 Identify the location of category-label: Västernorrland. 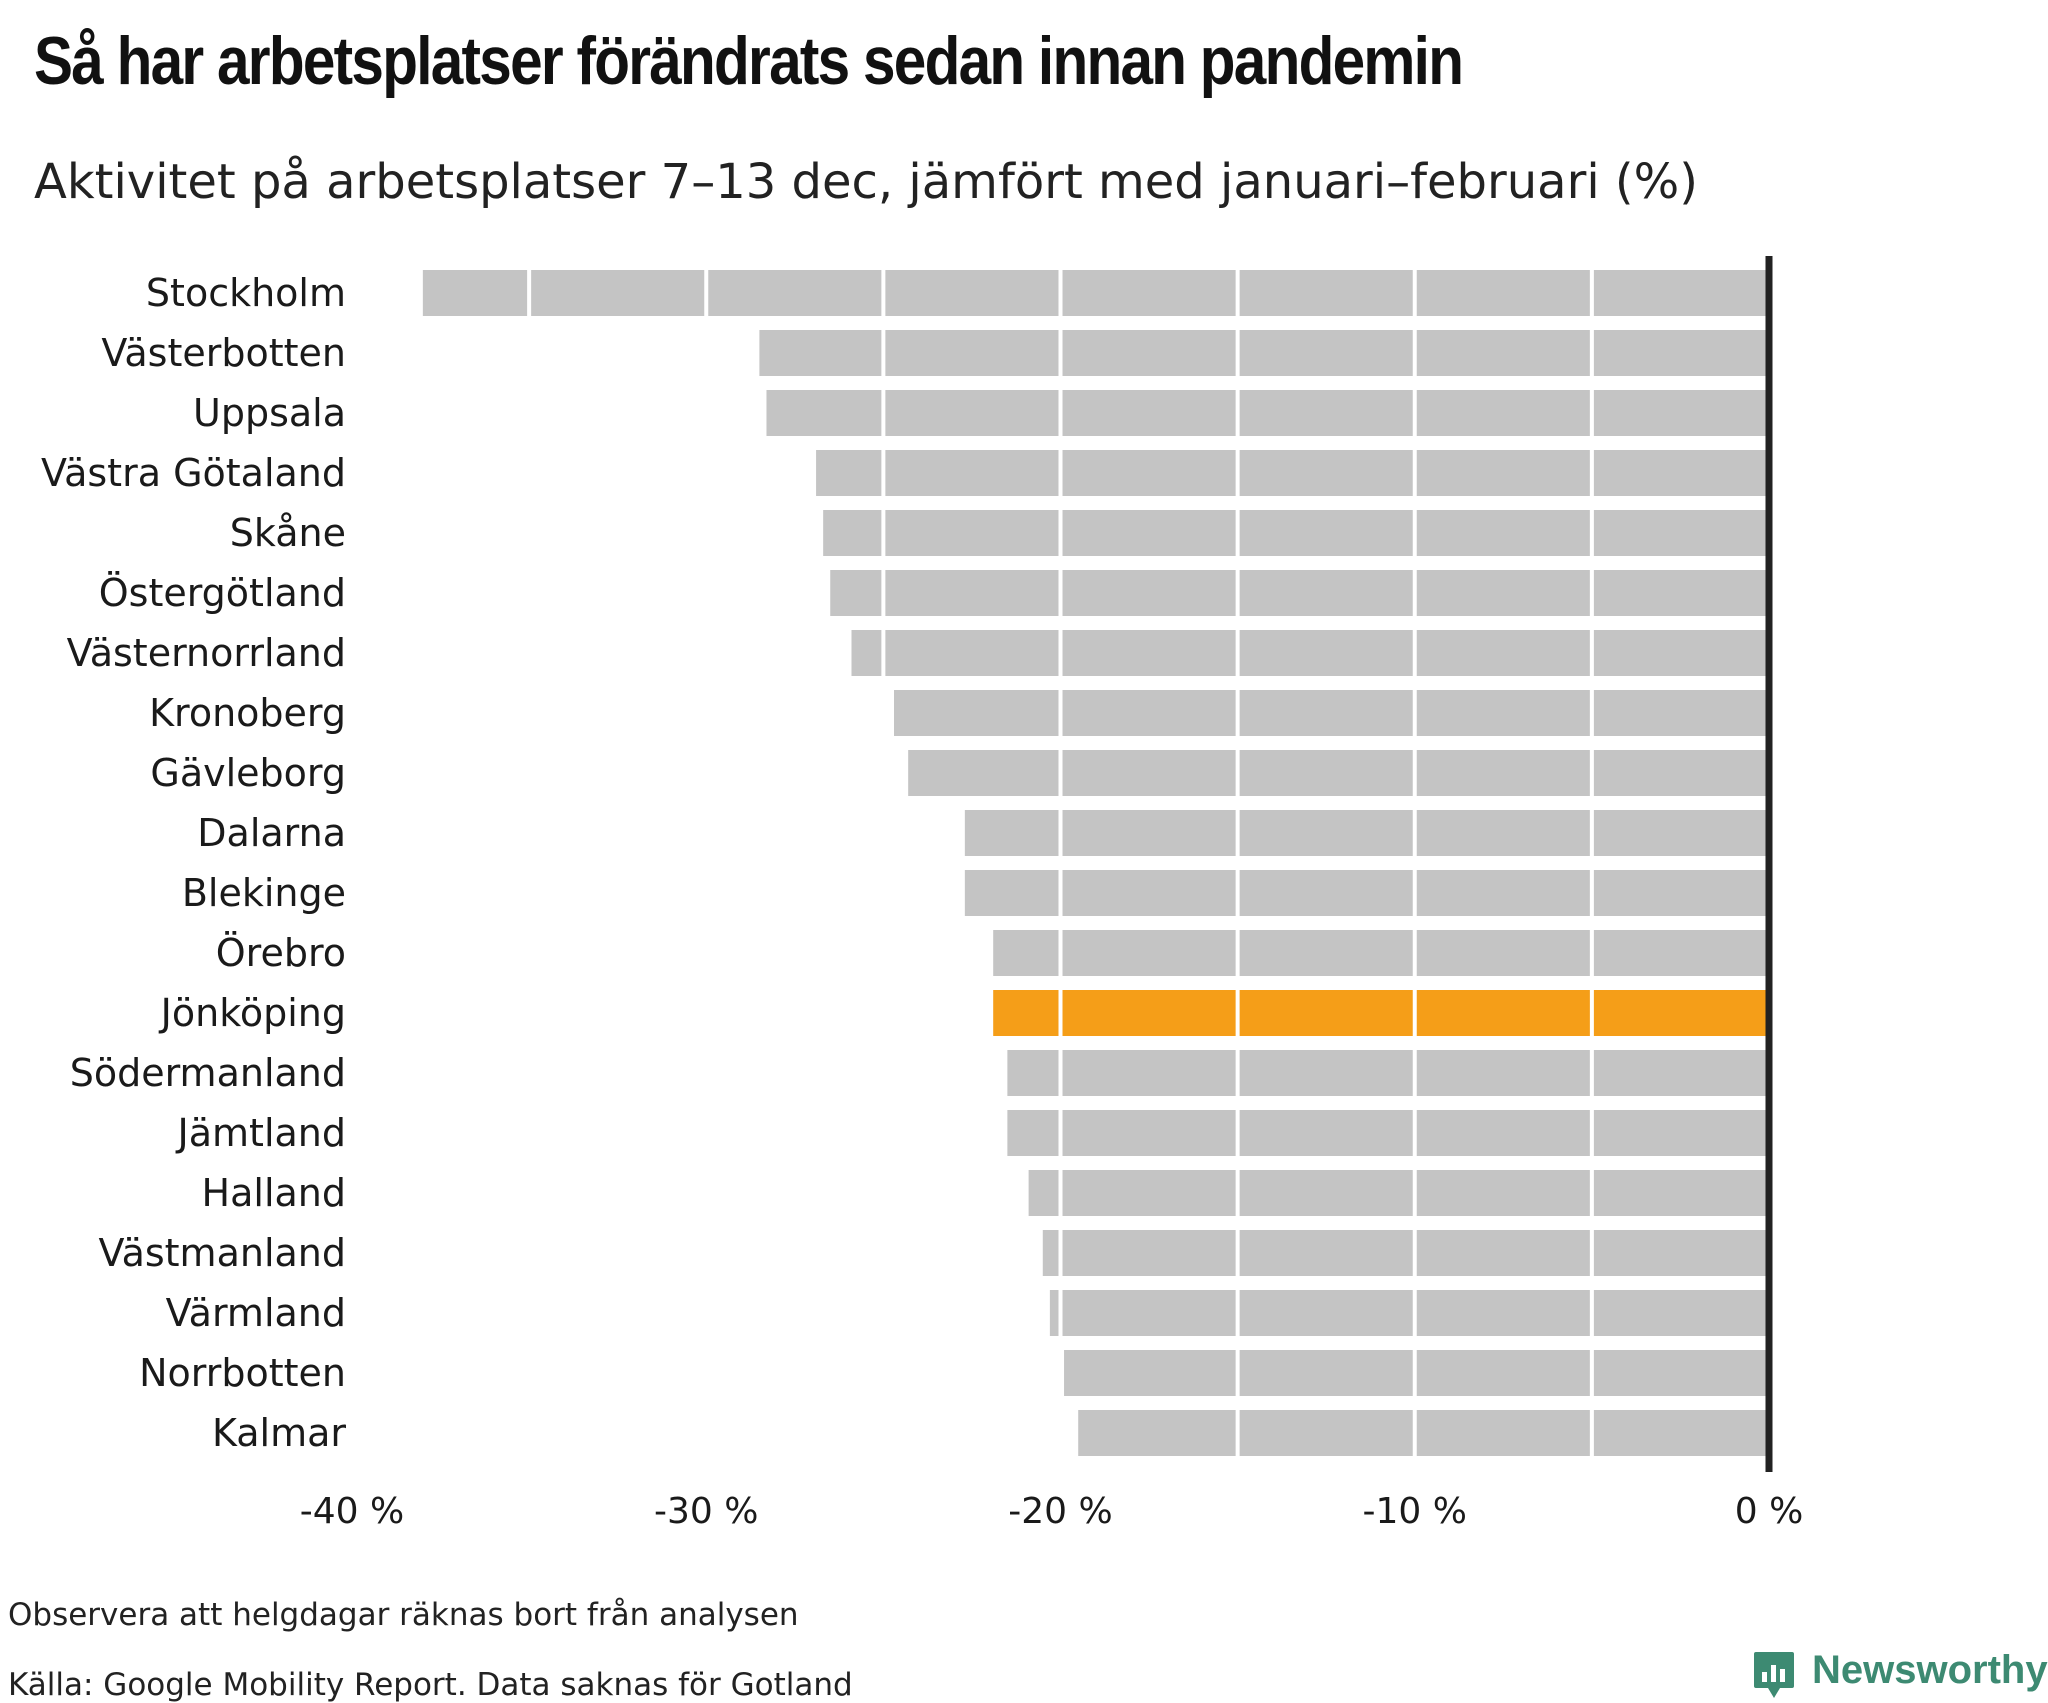
(206, 653).